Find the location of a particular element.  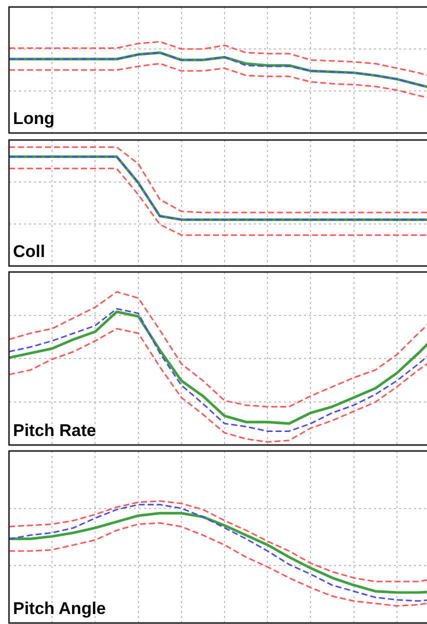

text: Pitch Rate is located at coordinates (54, 430).